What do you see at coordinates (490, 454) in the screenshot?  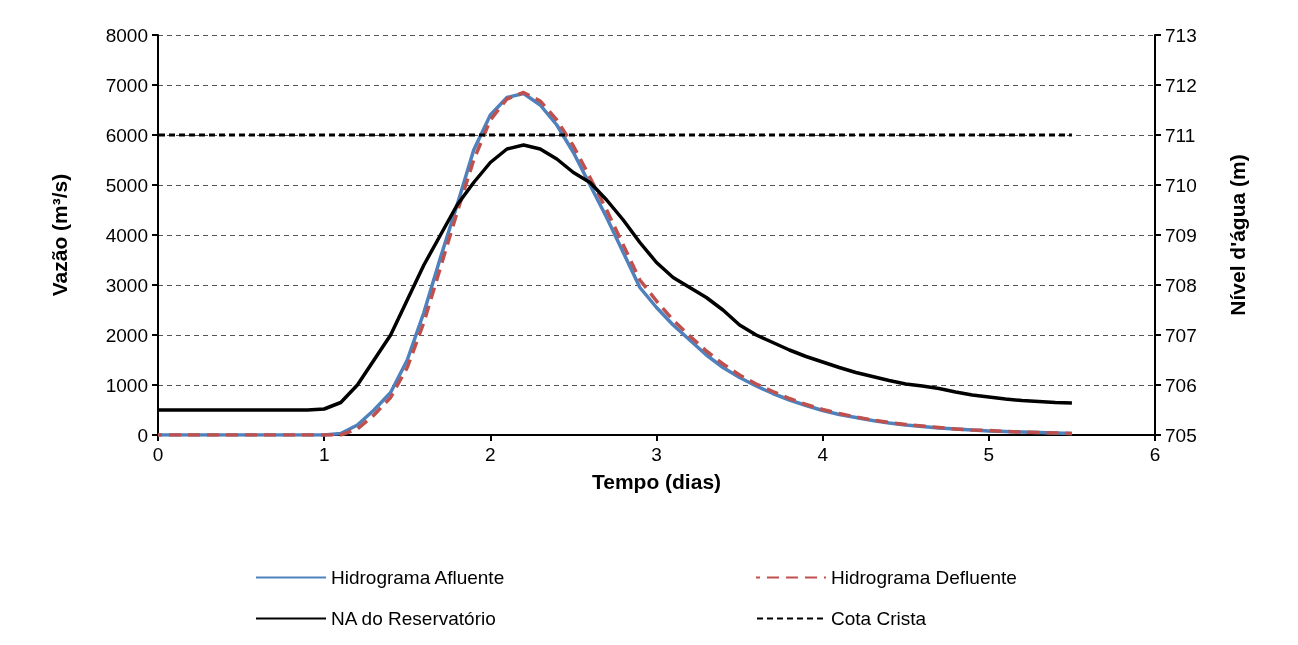 I see `x-tick-label: 2` at bounding box center [490, 454].